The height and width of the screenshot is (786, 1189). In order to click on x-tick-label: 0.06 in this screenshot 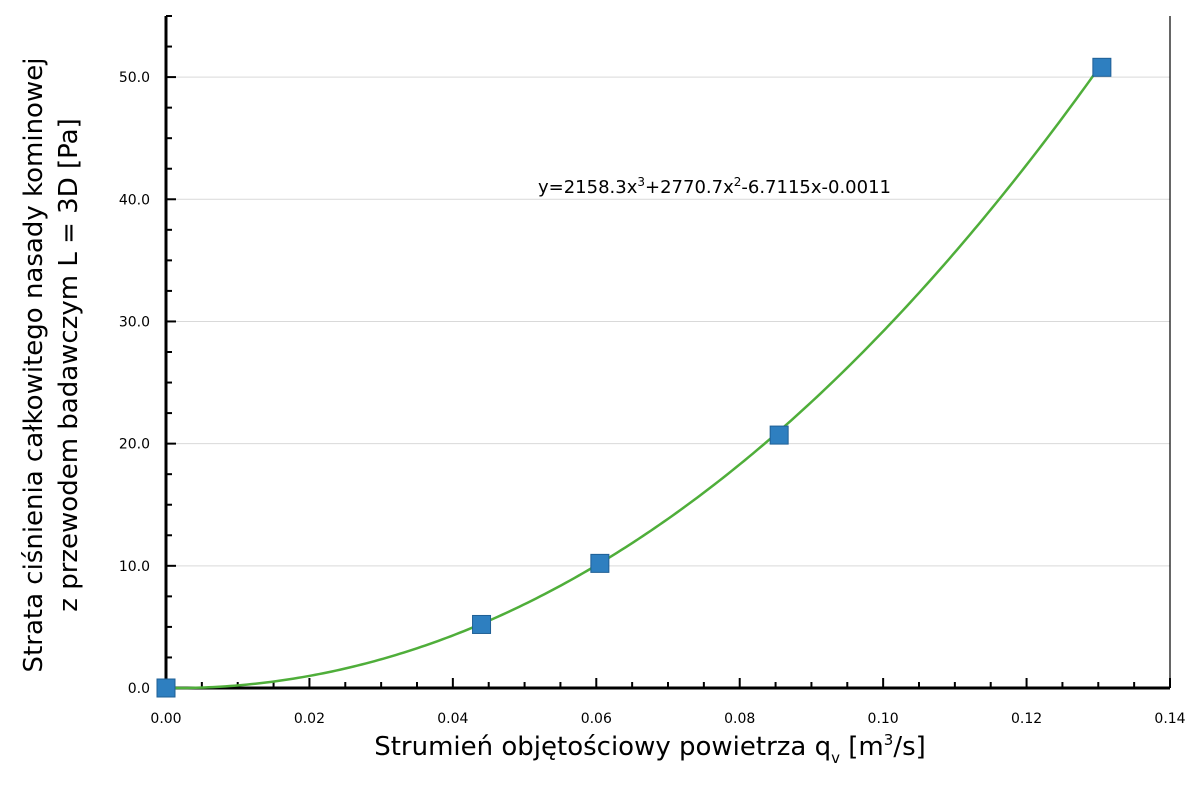, I will do `click(596, 719)`.